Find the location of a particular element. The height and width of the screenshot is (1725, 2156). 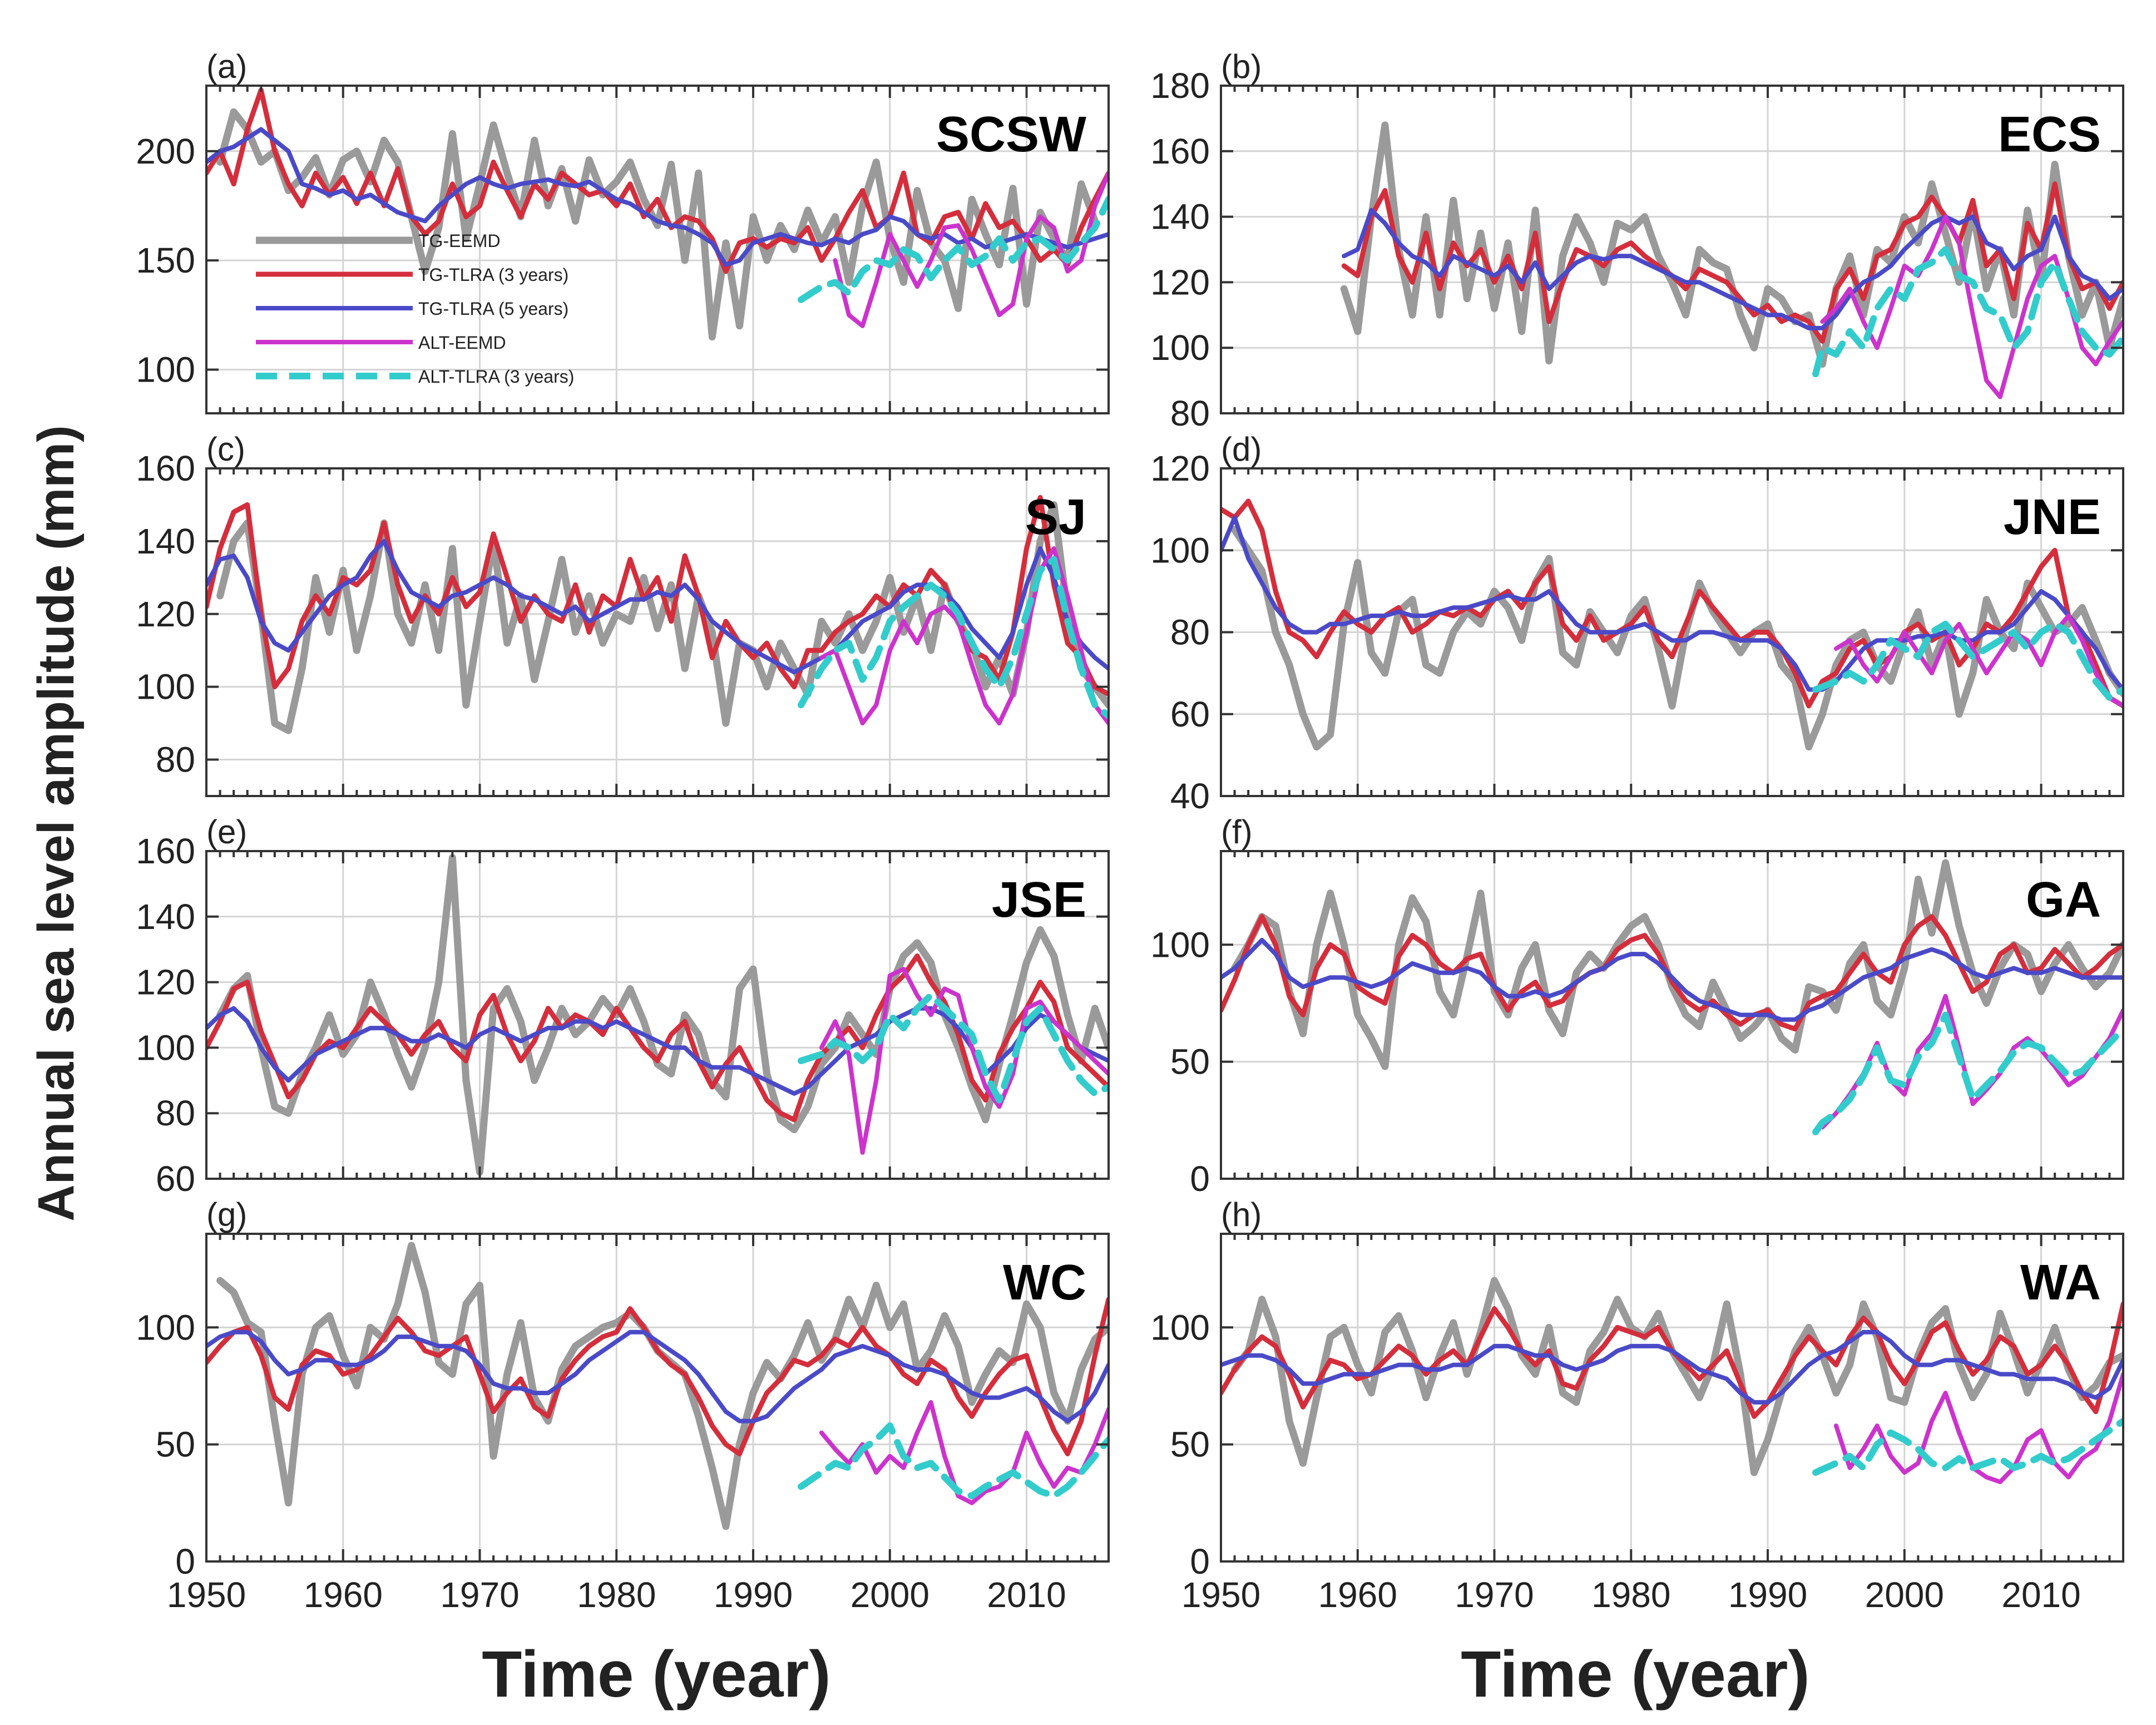

panel-label: (b) is located at coordinates (1241, 67).